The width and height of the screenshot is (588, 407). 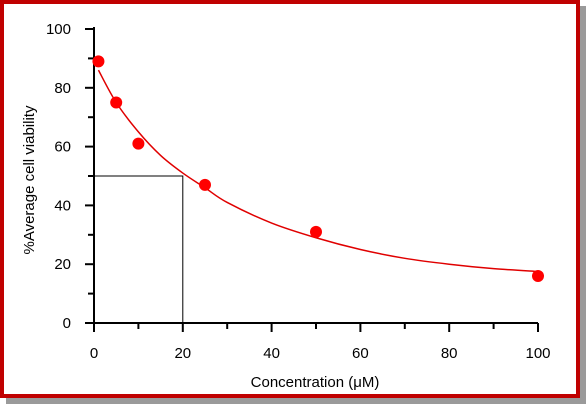 I want to click on ic50-guide-line, so click(x=139, y=249).